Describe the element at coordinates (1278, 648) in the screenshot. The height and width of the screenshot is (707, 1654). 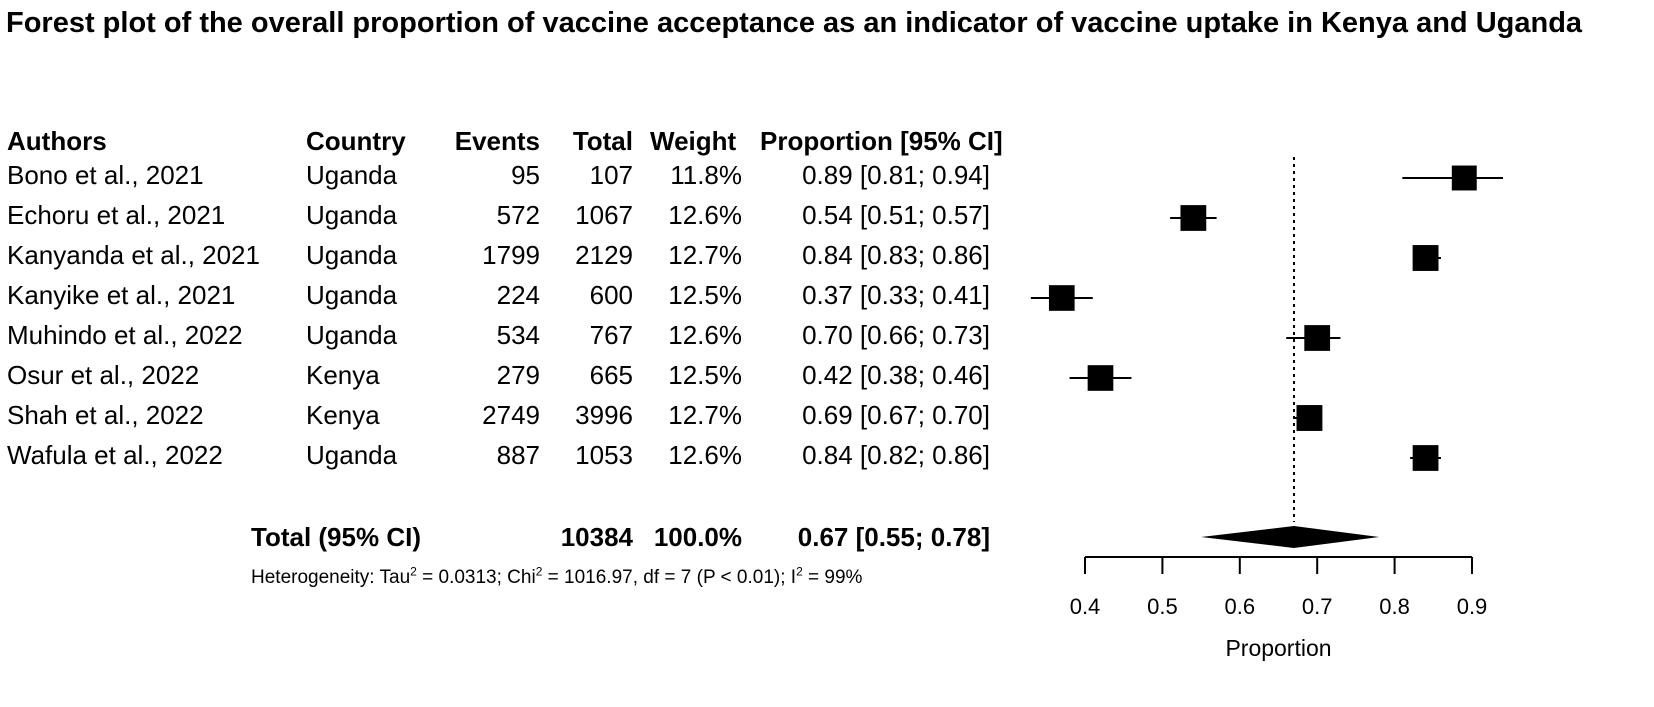
I see `x-axis-label: Proportion` at that location.